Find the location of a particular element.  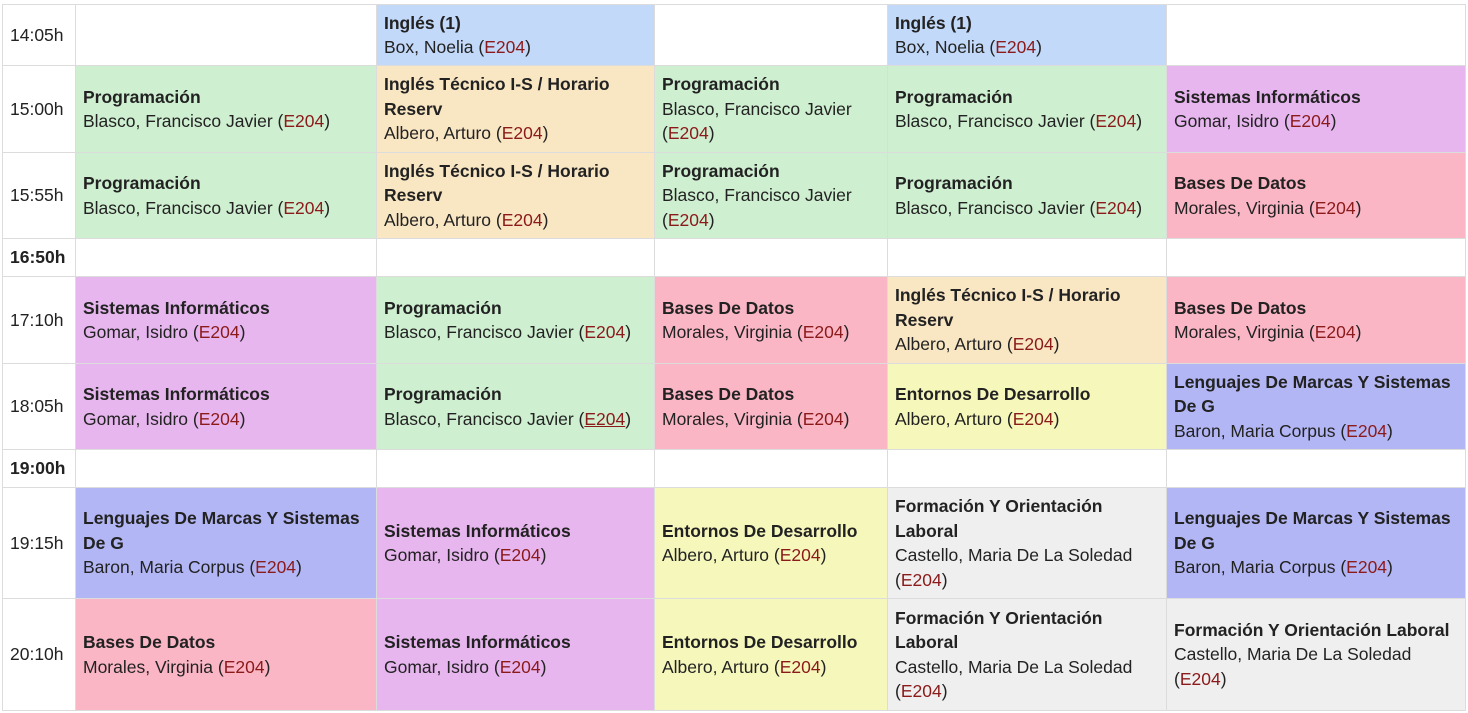

break-row: 19:00h is located at coordinates (734, 468).